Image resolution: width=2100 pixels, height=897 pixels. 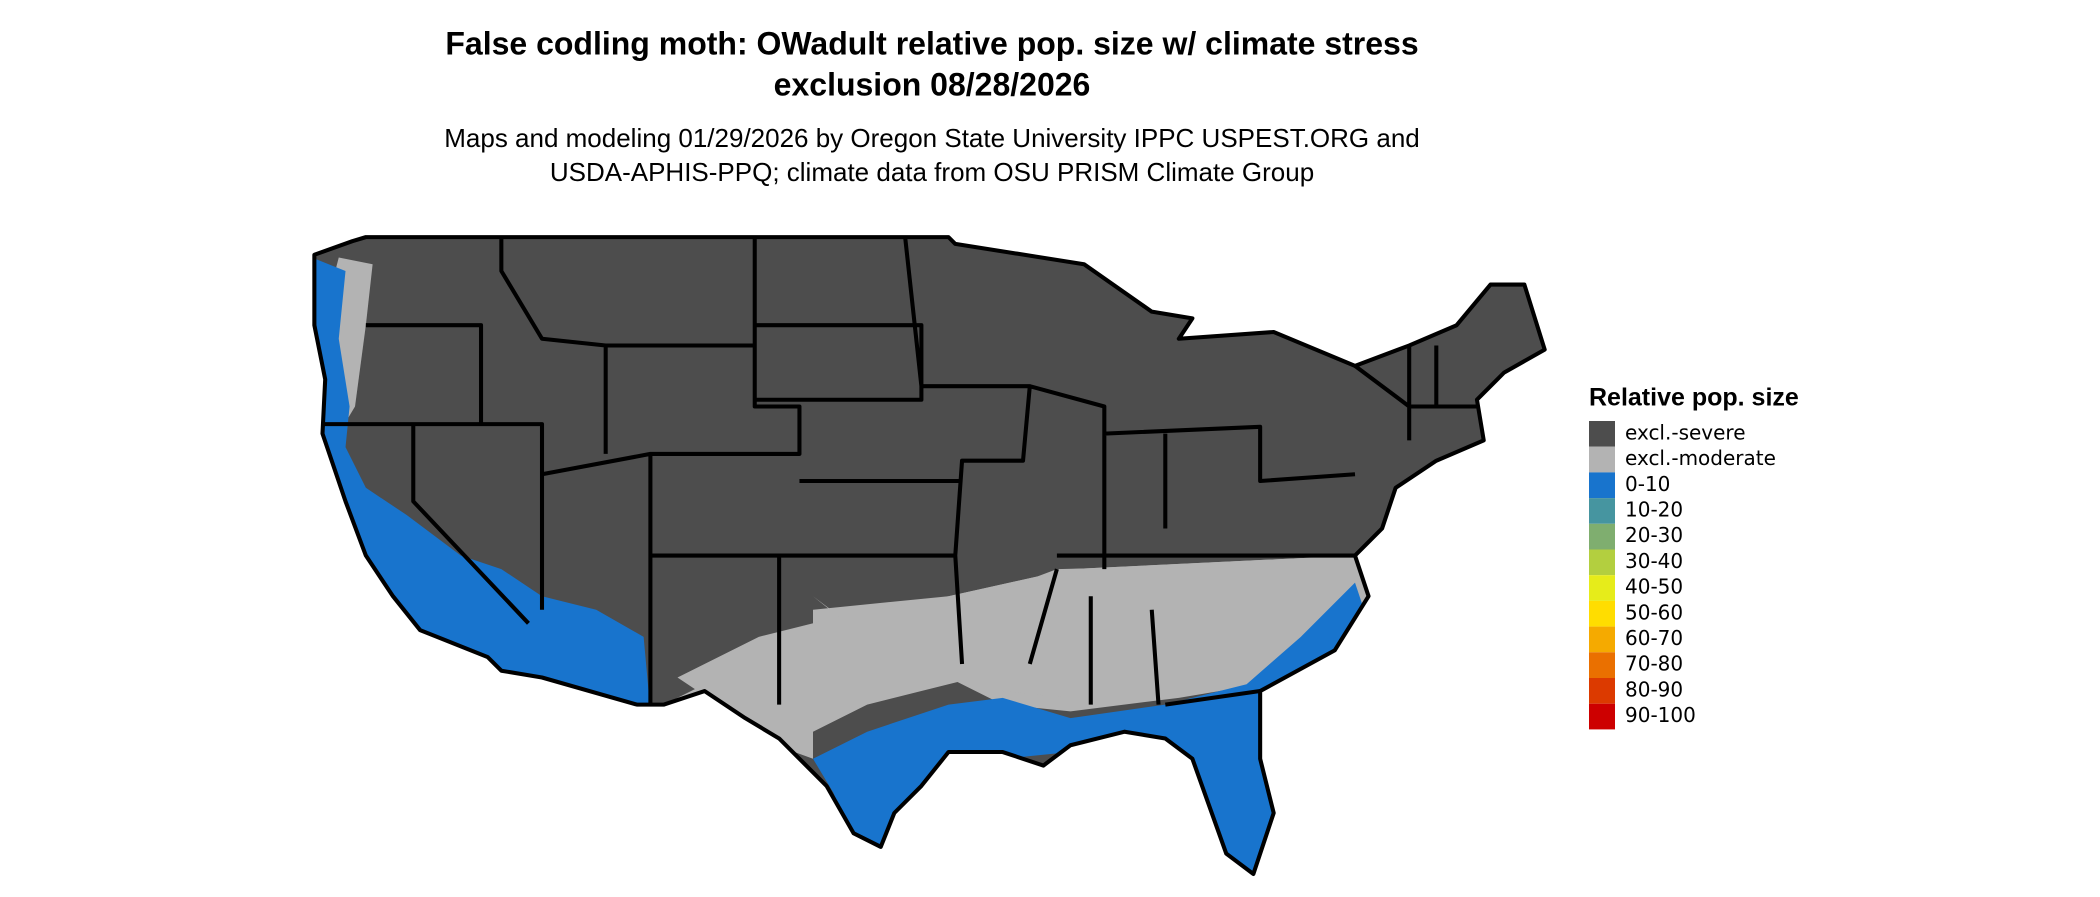 What do you see at coordinates (1700, 458) in the screenshot?
I see `legend-label: excl.-moderate` at bounding box center [1700, 458].